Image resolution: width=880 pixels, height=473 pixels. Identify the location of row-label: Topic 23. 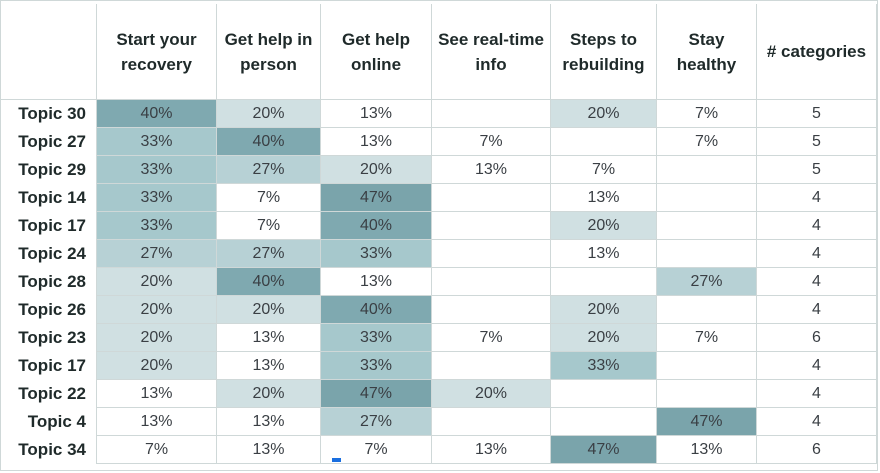
(52, 337).